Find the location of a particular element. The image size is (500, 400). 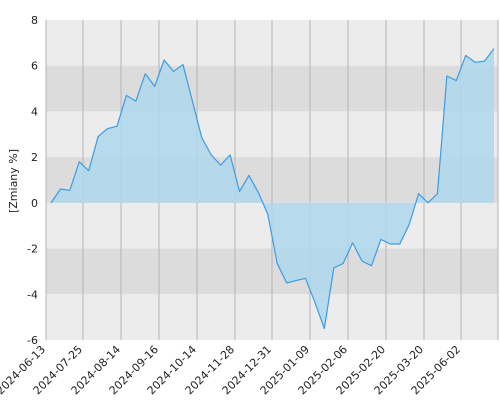

y-tick-label: -6 is located at coordinates (32, 340).